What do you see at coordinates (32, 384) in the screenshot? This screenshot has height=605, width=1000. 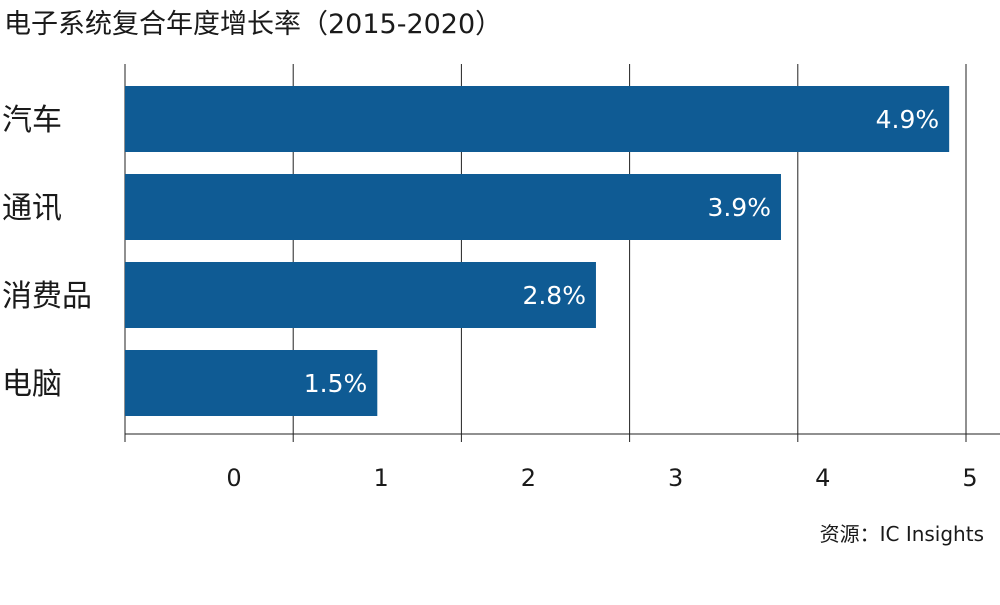 I see `category-label-3: 电脑` at bounding box center [32, 384].